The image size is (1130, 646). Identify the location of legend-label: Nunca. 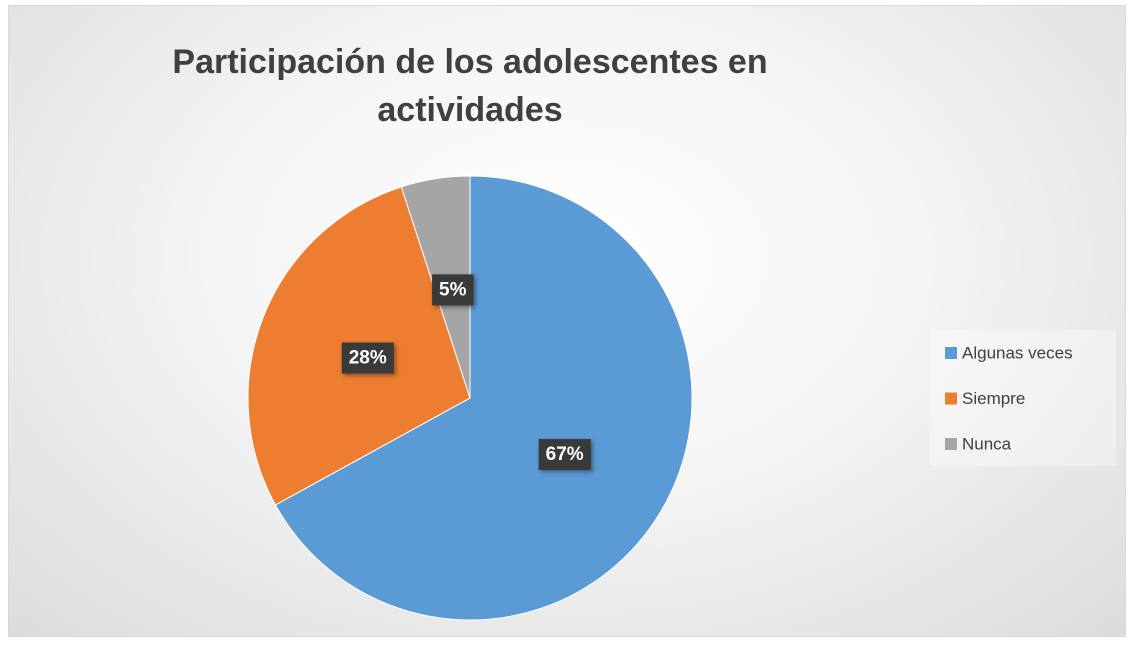
(987, 443).